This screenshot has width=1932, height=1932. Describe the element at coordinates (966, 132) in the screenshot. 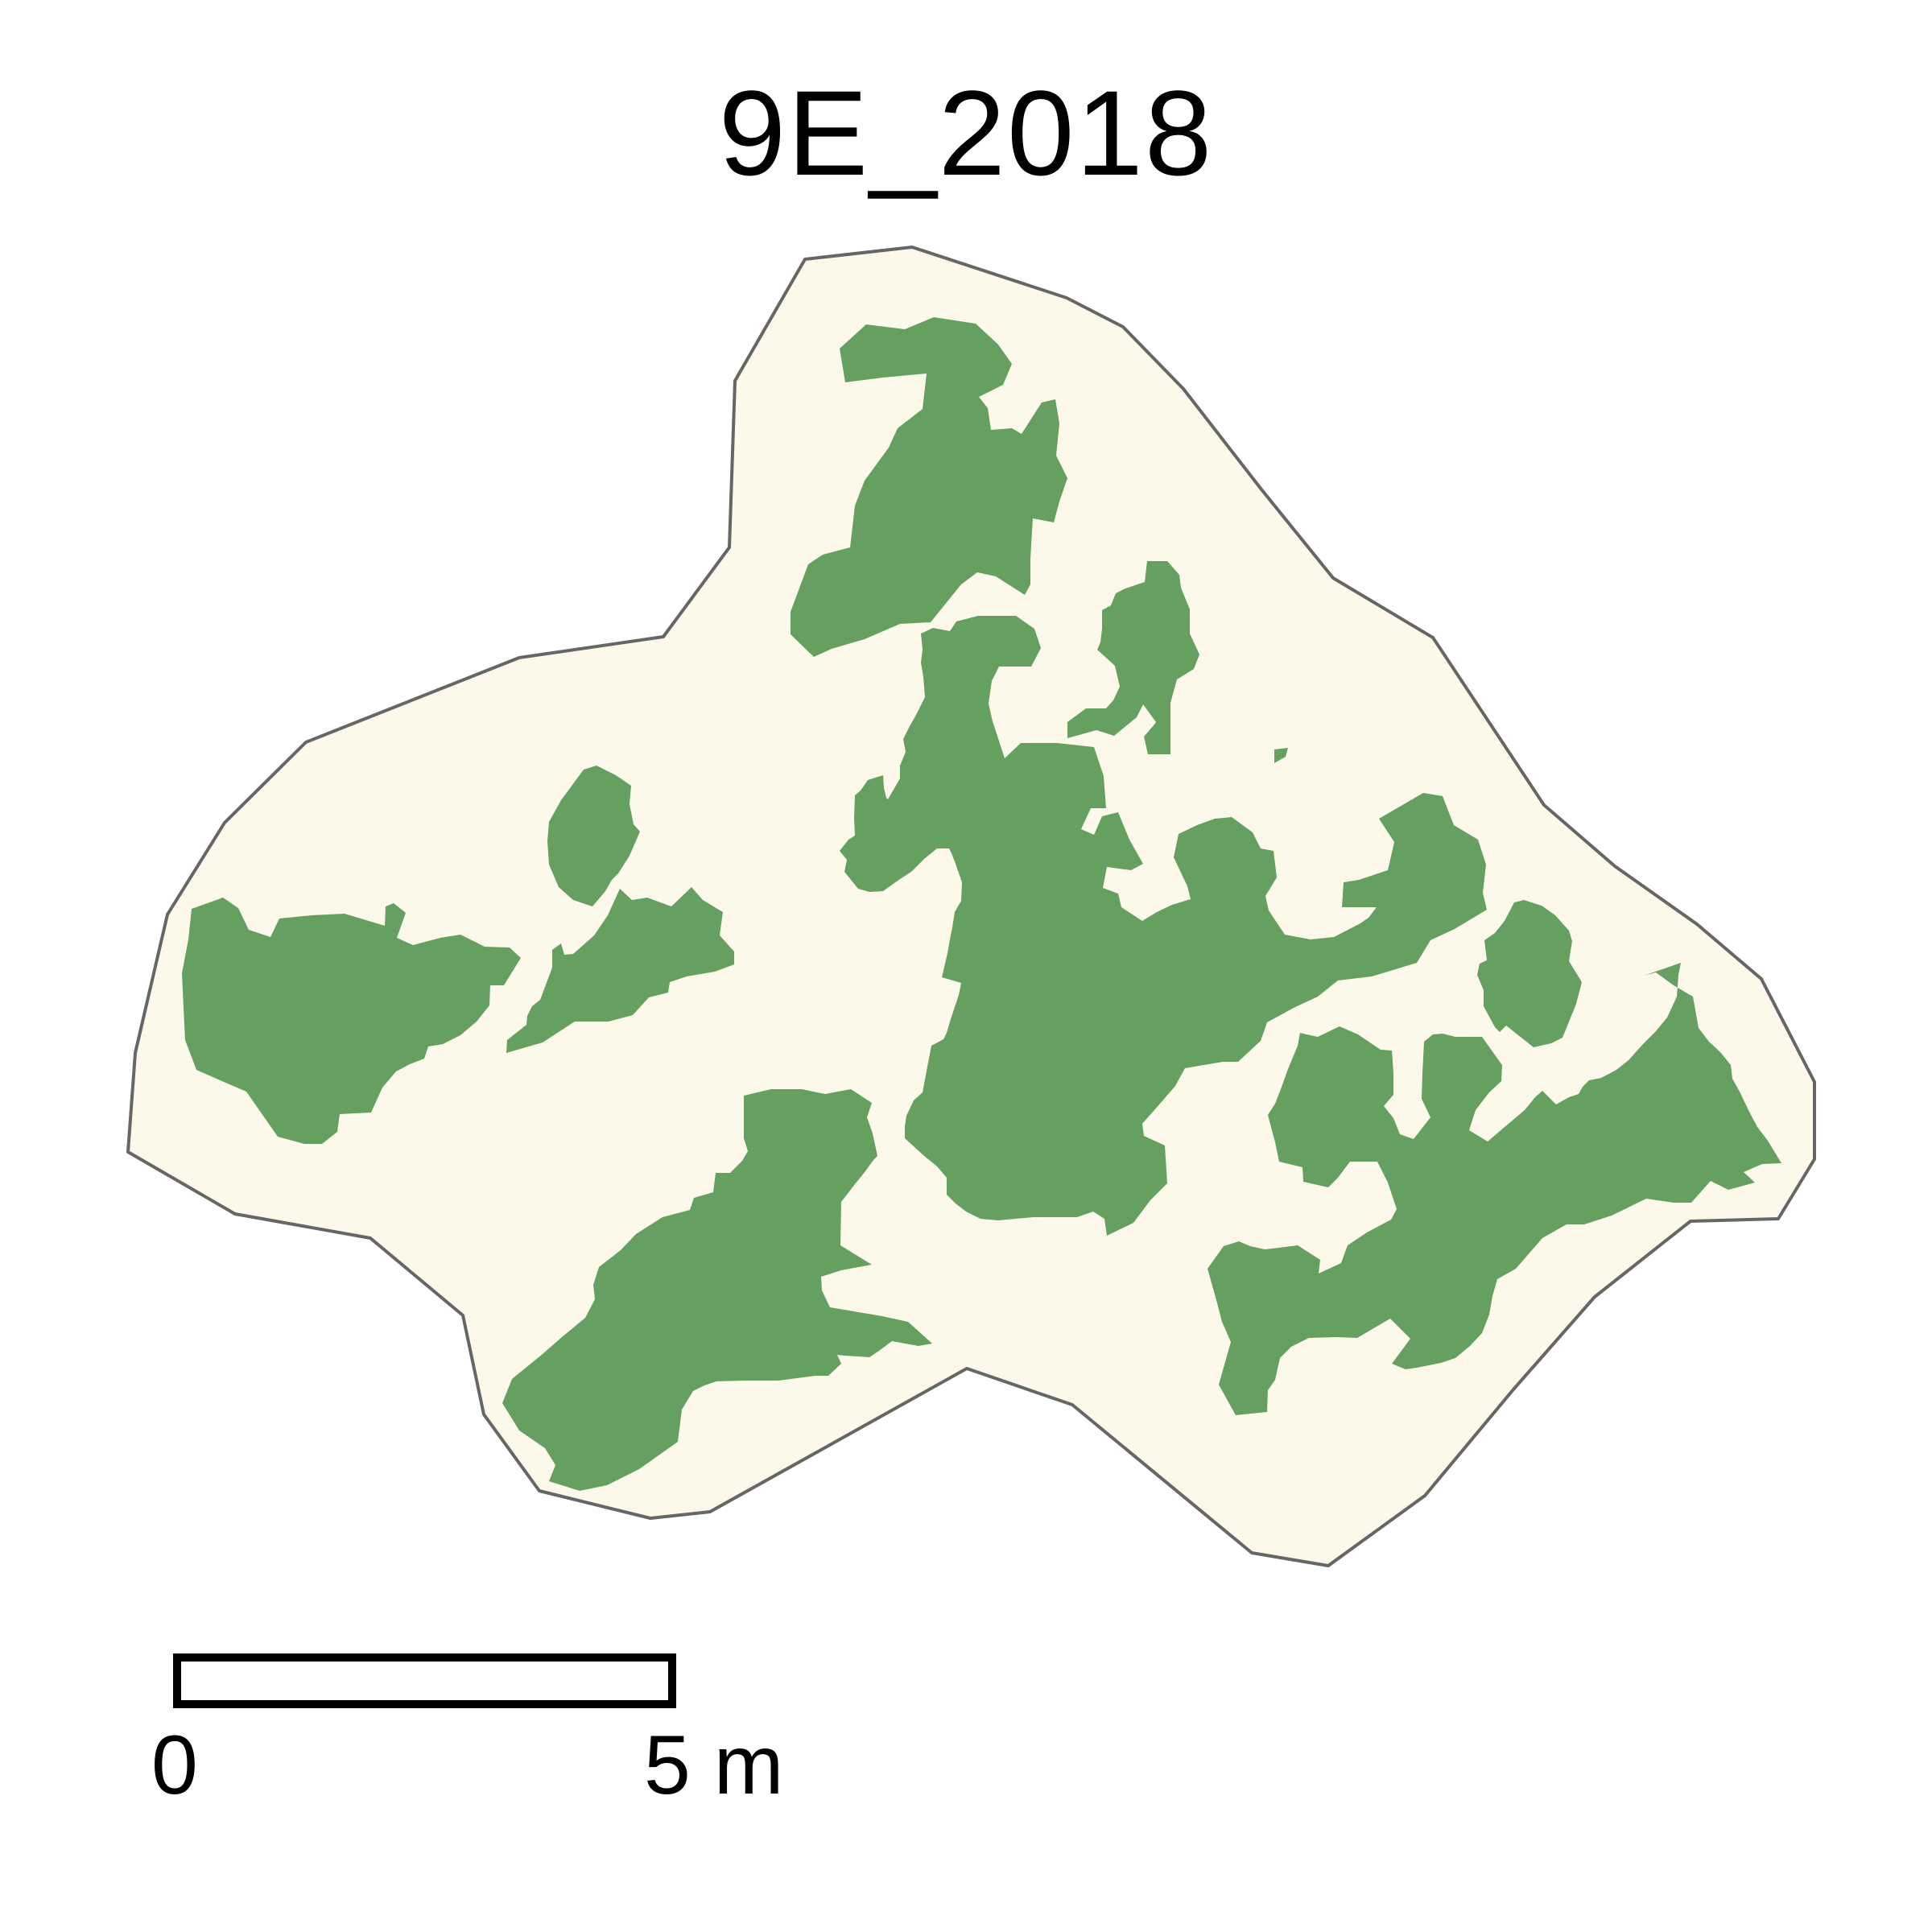

I see `map-title: 9E_2018` at that location.